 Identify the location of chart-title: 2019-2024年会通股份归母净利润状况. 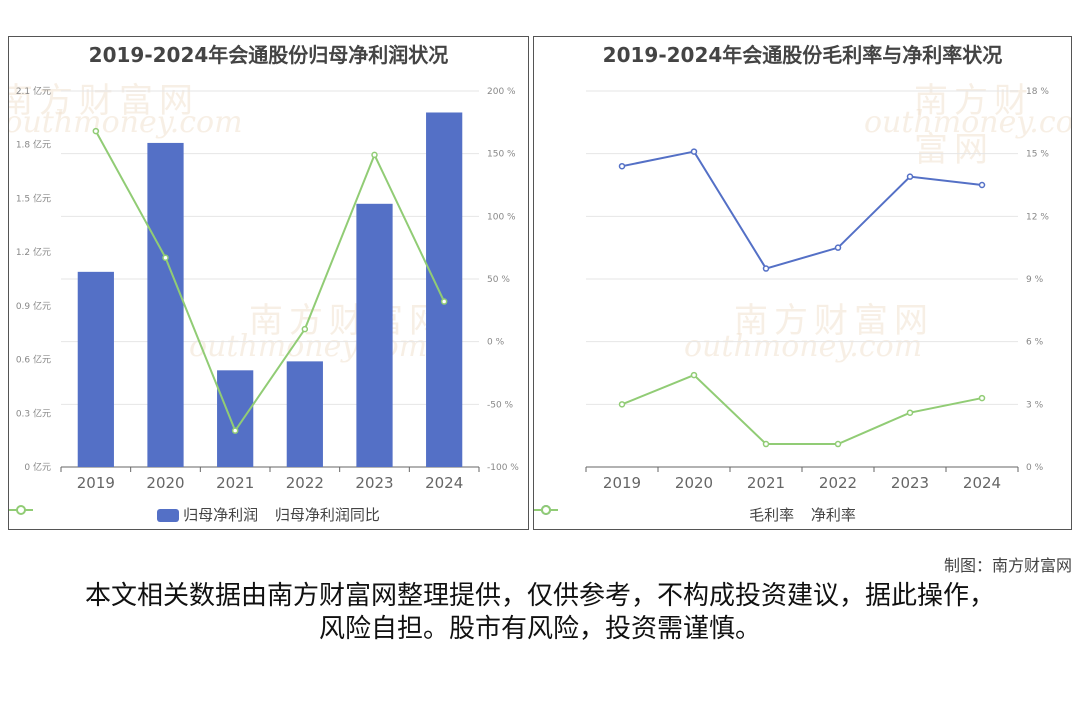
(268, 55).